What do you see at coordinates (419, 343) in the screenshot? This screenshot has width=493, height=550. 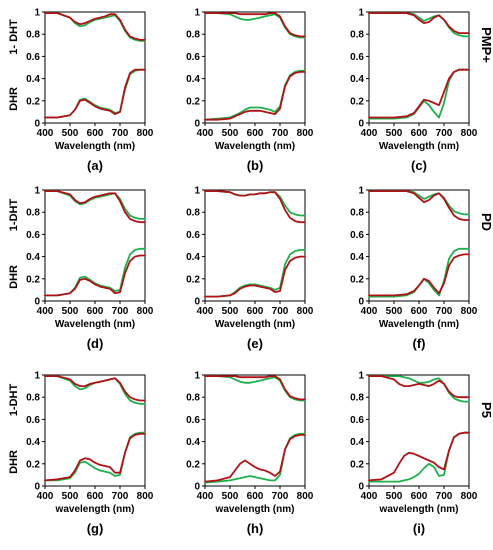 I see `panel-label: (f)` at bounding box center [419, 343].